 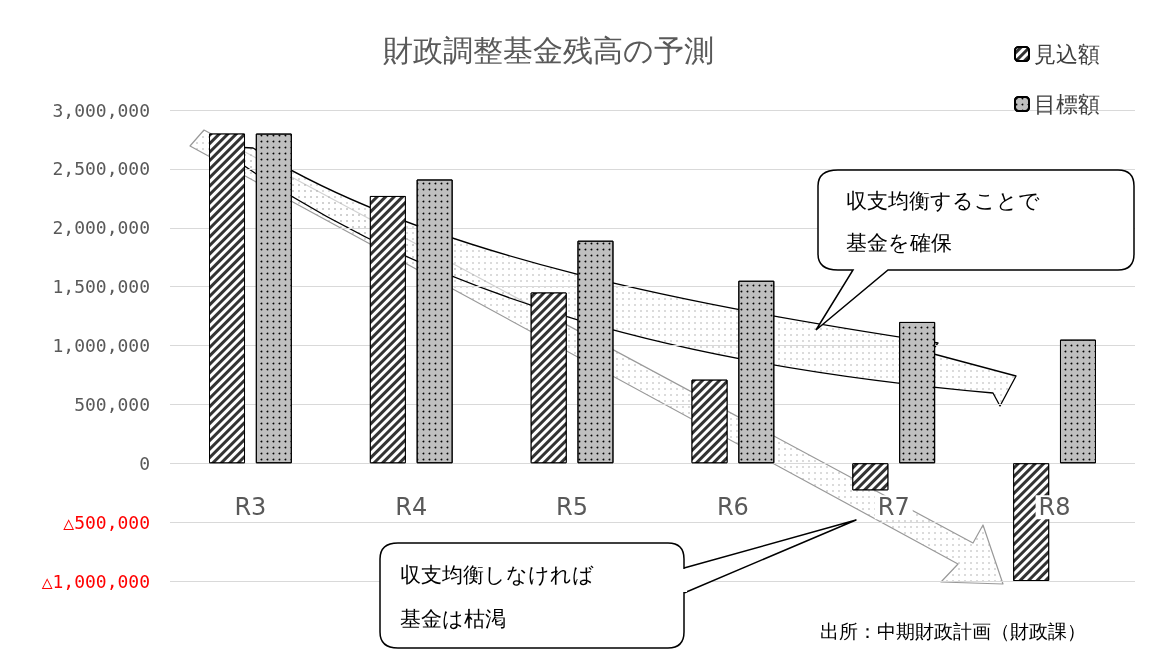 I want to click on x-tick-label: R8, so click(x=1054, y=507).